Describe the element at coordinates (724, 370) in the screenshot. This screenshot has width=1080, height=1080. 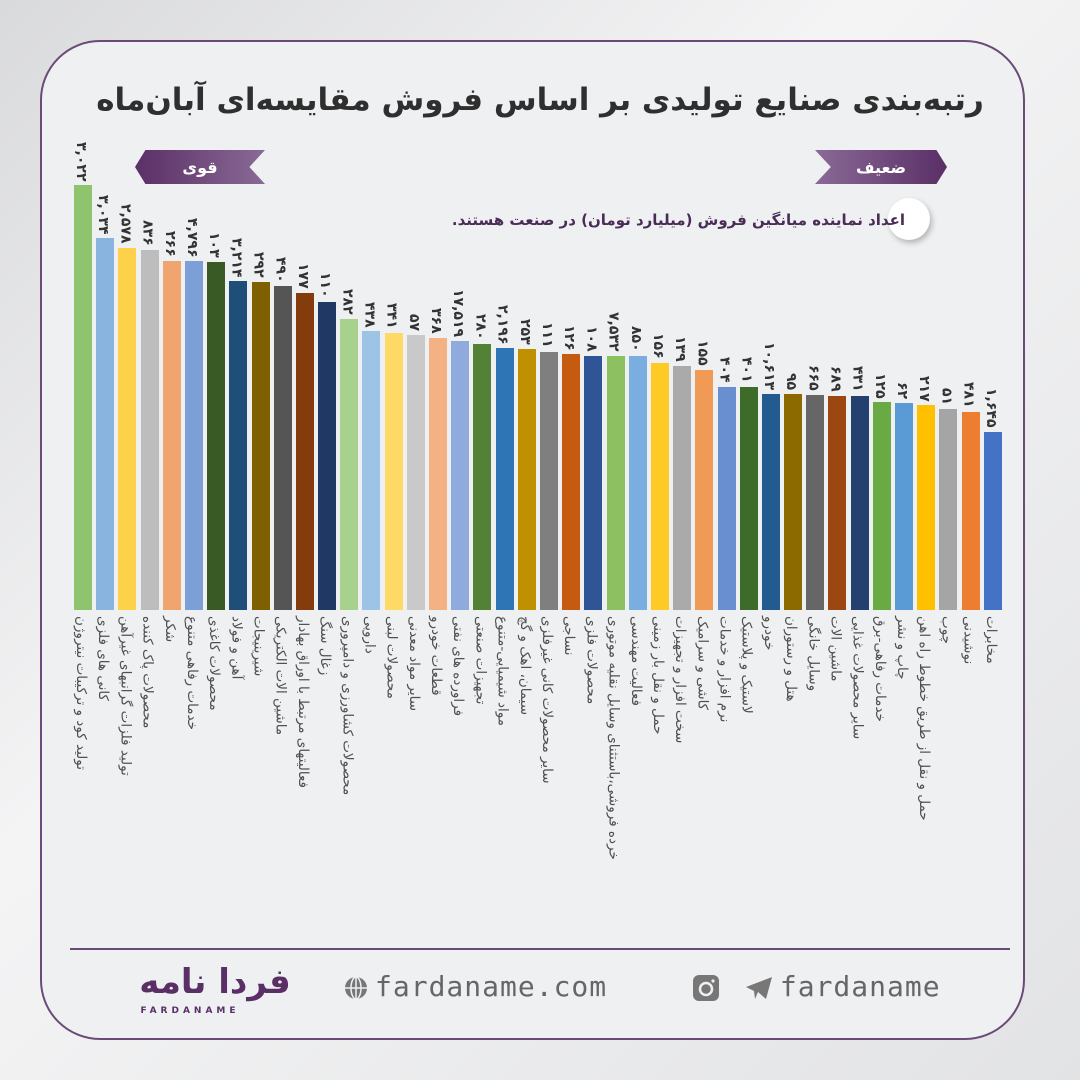
I see `value-label: ۴۰۴` at that location.